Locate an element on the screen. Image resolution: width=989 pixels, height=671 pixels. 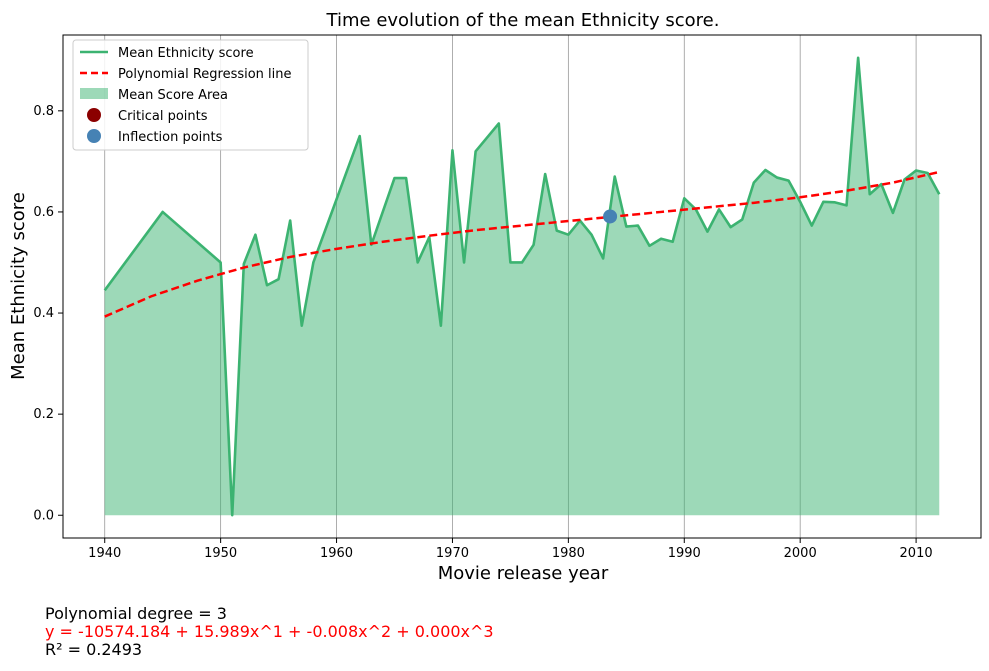
x-tick-label: 1990 is located at coordinates (684, 553).